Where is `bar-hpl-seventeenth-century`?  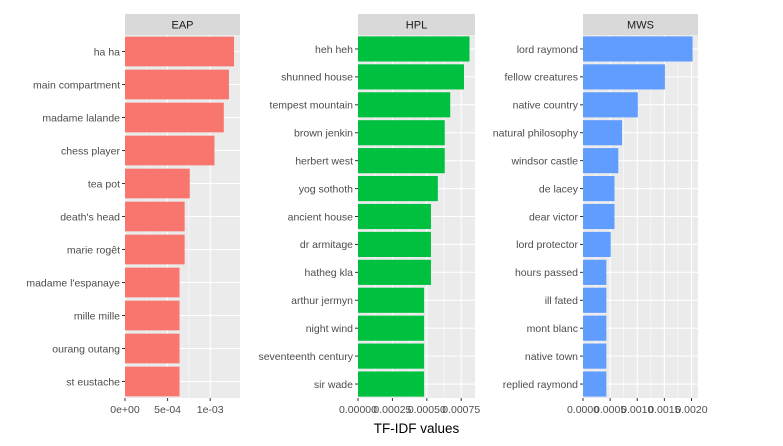 bar-hpl-seventeenth-century is located at coordinates (391, 356).